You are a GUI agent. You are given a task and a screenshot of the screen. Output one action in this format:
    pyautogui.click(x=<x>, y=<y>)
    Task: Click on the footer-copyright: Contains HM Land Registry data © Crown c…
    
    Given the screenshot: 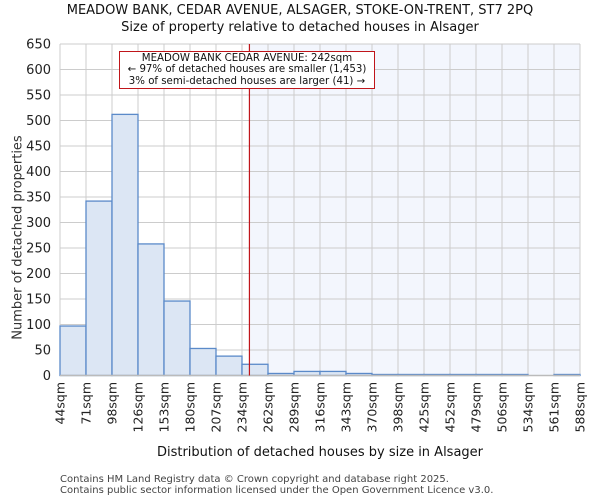 What is the action you would take?
    pyautogui.click(x=254, y=479)
    